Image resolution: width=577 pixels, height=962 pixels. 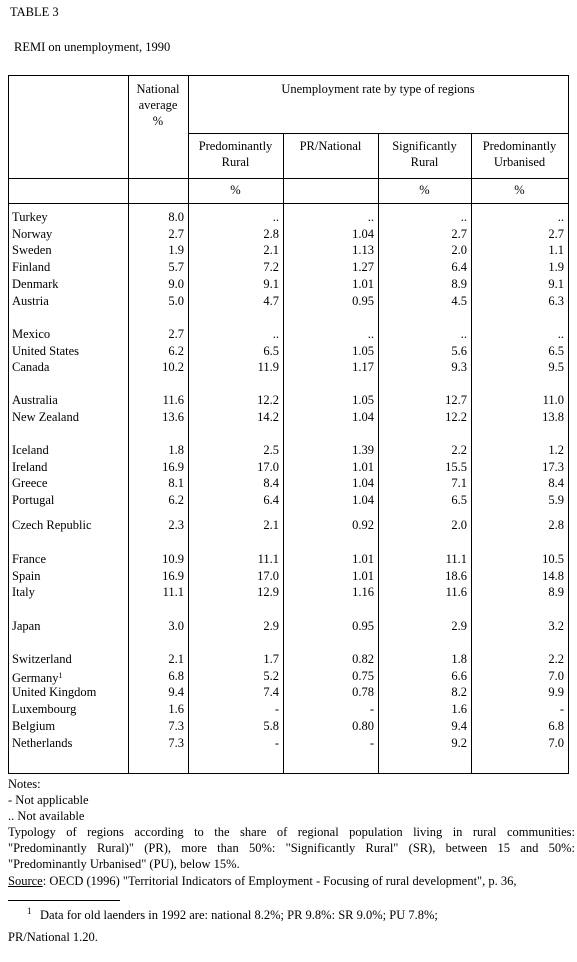 What do you see at coordinates (268, 367) in the screenshot?
I see `cell: 11.9` at bounding box center [268, 367].